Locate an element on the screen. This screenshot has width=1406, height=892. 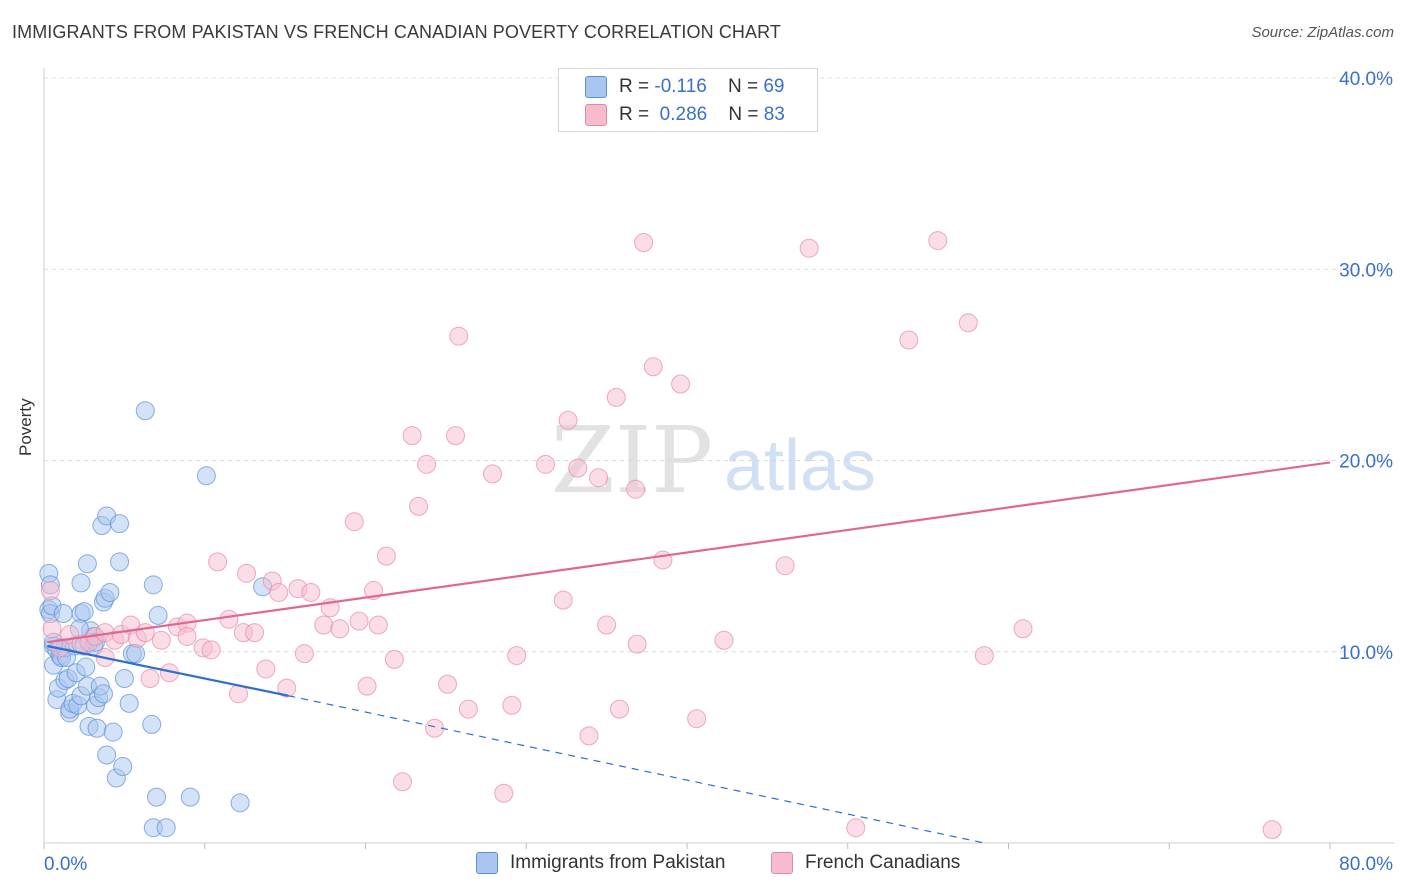
legend-row-pakistan: R = -0.116 N = 69 is located at coordinates (684, 87).